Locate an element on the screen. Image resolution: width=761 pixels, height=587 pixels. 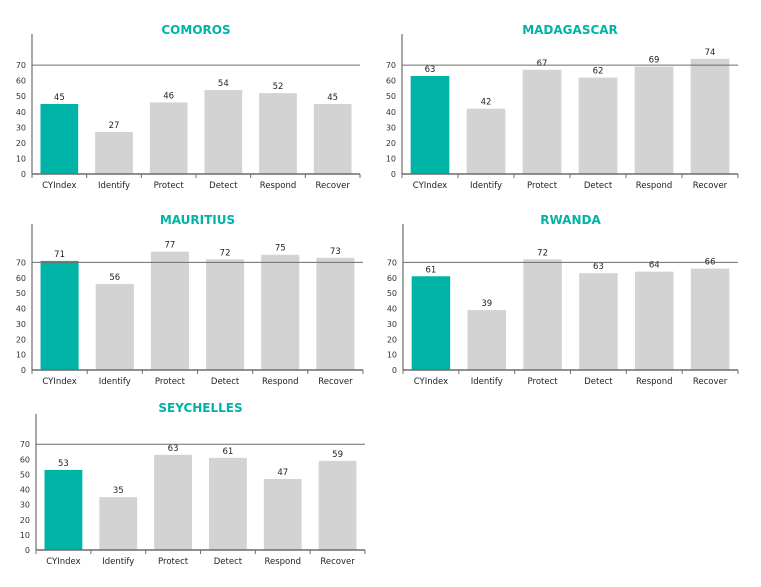
data-label: 54 is located at coordinates (223, 84).